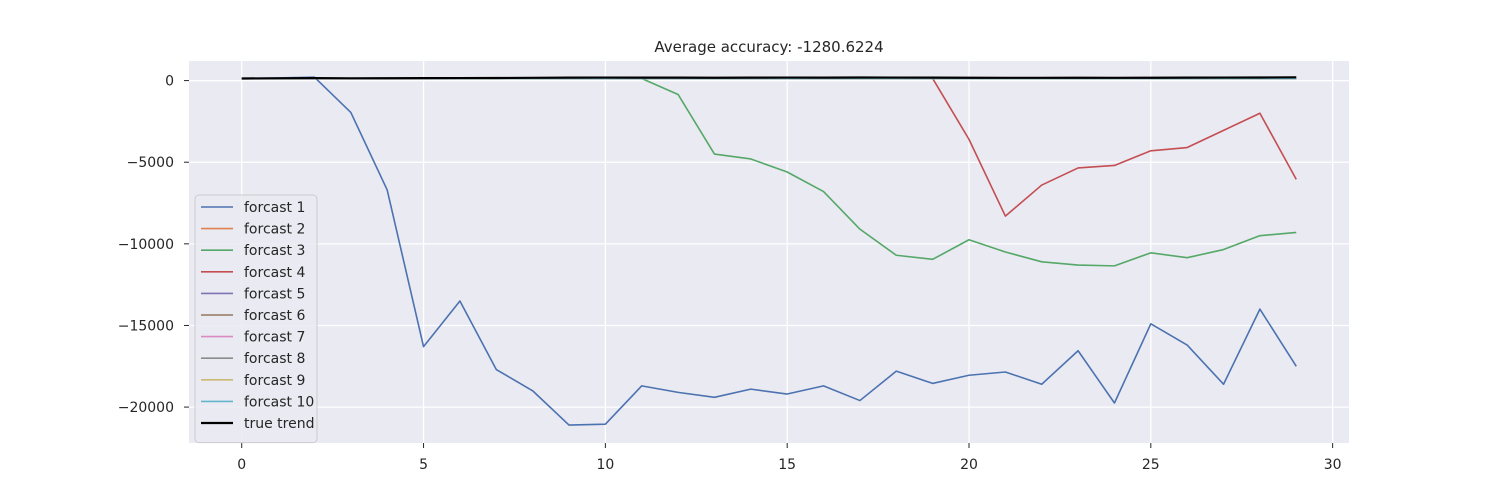  I want to click on x-axis-ticks: 0 5 10 15 20 25 30, so click(789, 458).